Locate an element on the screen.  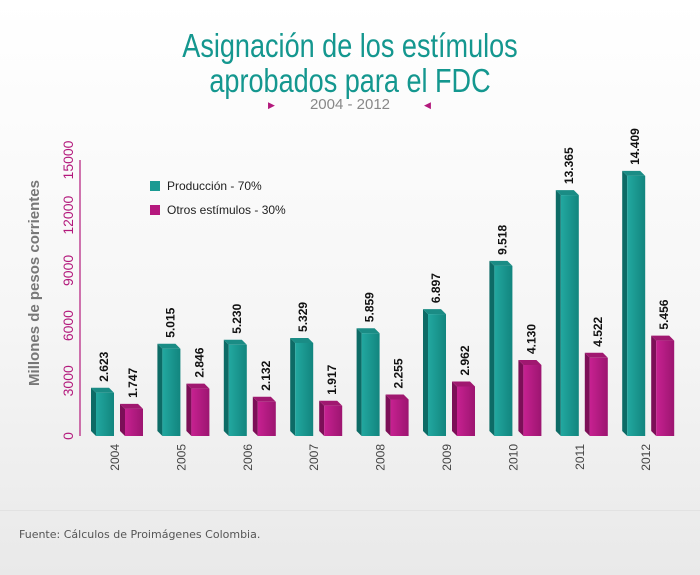
x-tick-label: 2007 is located at coordinates (314, 457).